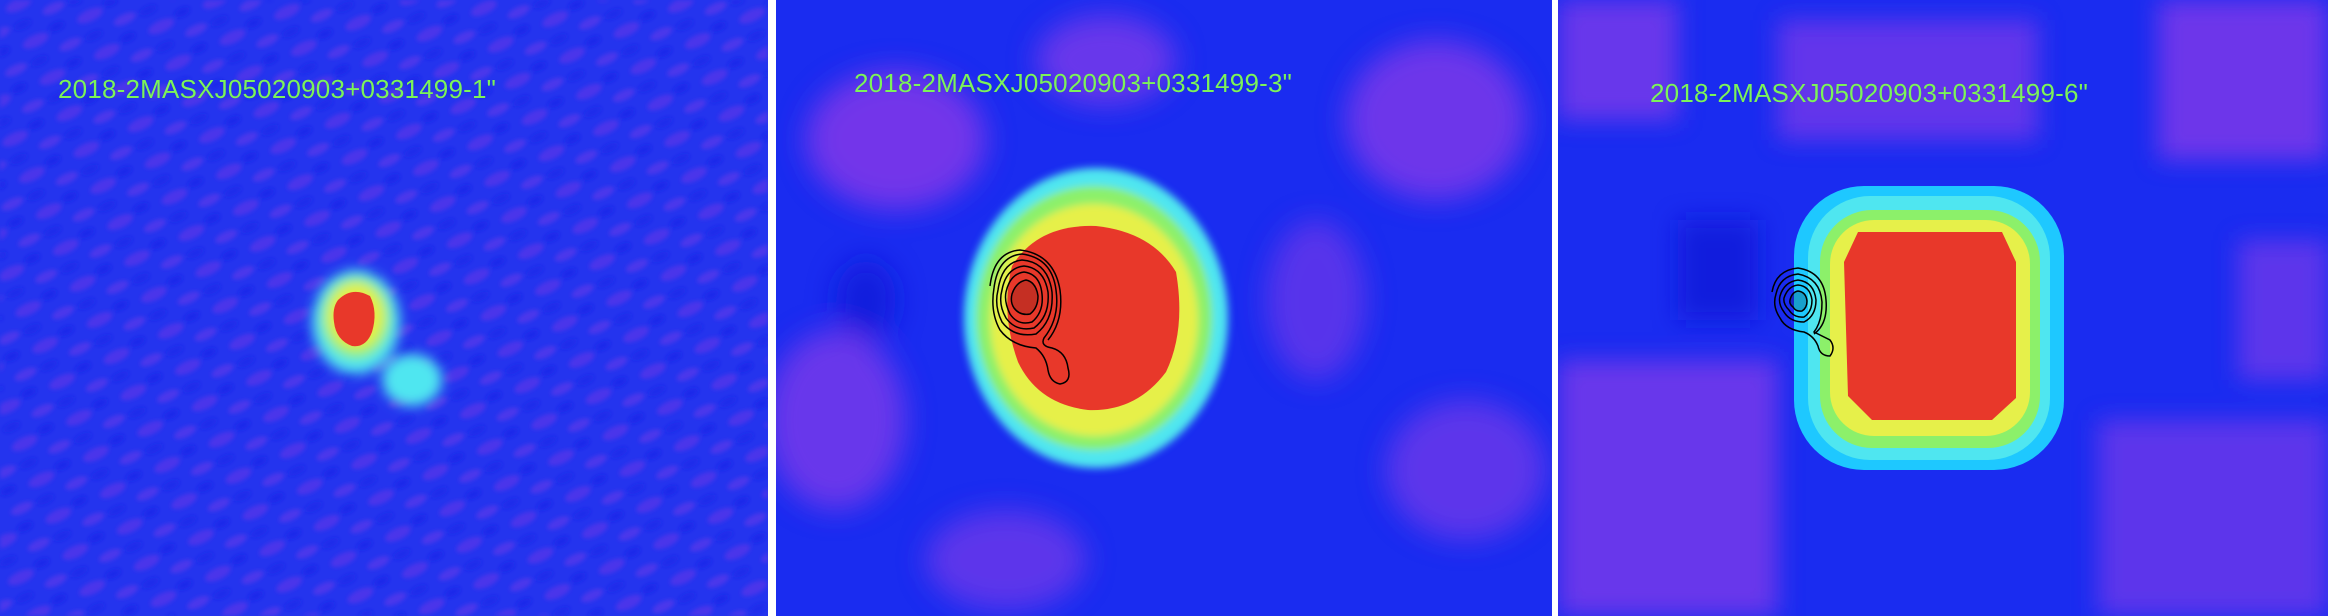 This screenshot has width=2328, height=616. What do you see at coordinates (1869, 93) in the screenshot?
I see `panel-title-6arcsec: 2018-2MASXJ05020903+0331499-6"` at bounding box center [1869, 93].